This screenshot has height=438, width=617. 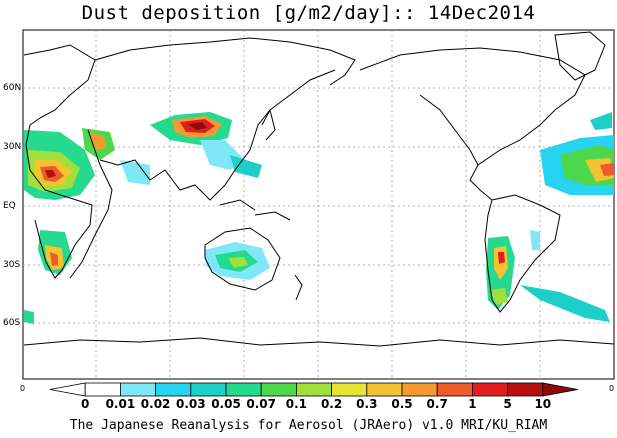 I want to click on lat-label-60n: 60N, so click(x=12, y=88).